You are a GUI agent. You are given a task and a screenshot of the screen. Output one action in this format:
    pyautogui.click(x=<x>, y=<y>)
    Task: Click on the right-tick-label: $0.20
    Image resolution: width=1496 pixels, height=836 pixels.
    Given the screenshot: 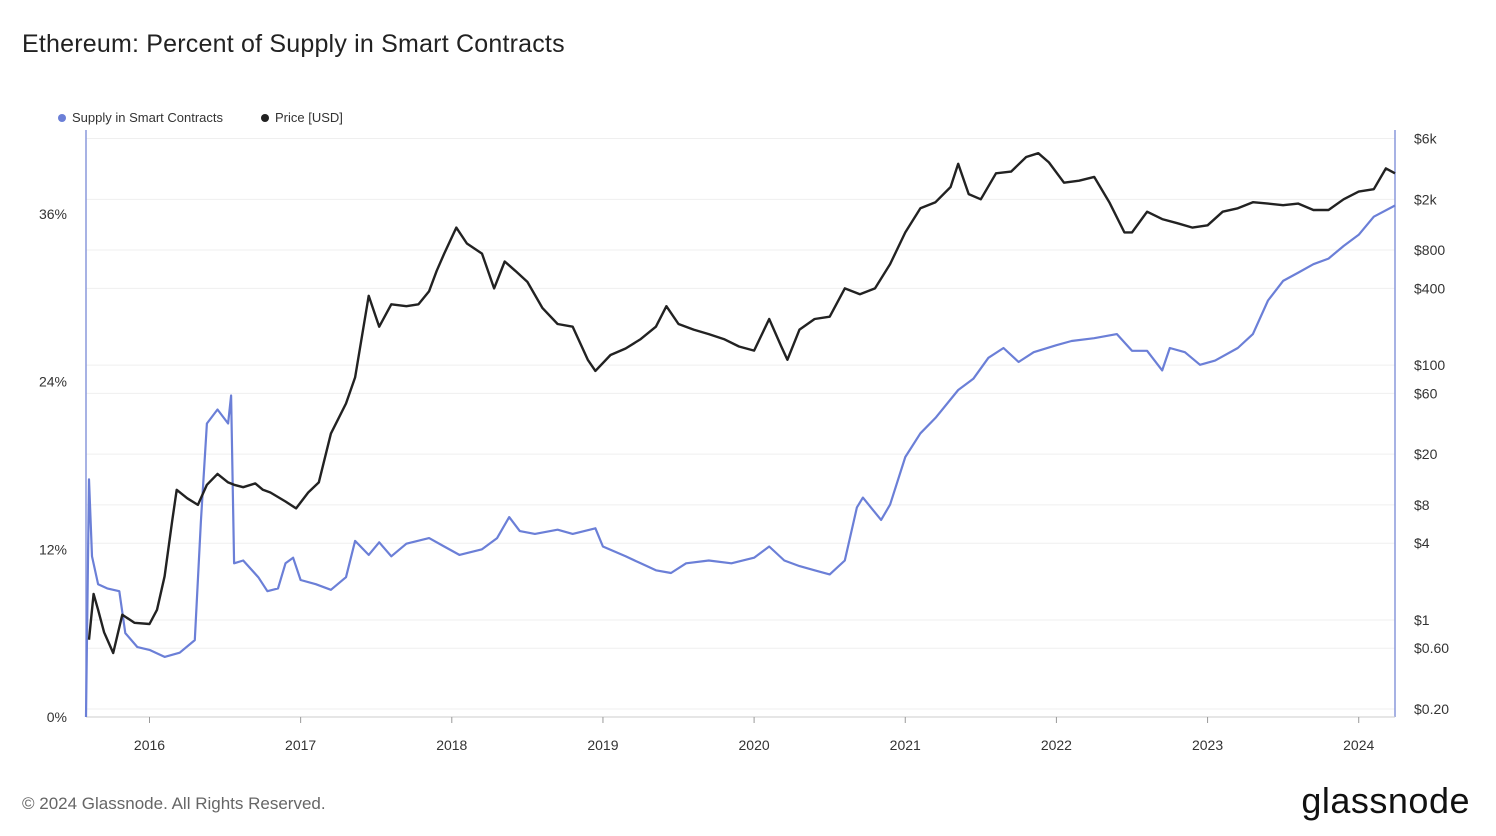 What is the action you would take?
    pyautogui.click(x=1431, y=709)
    